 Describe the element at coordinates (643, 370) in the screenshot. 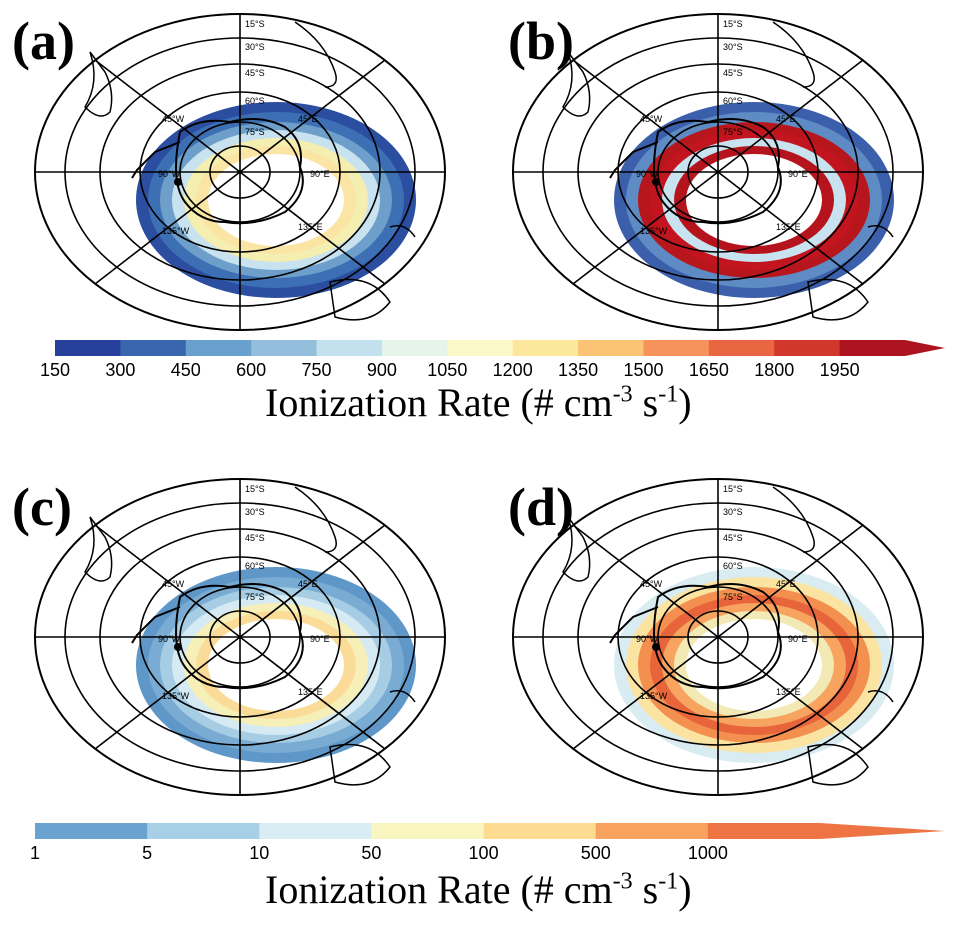

I see `colorbar-tick-label: 1500` at that location.